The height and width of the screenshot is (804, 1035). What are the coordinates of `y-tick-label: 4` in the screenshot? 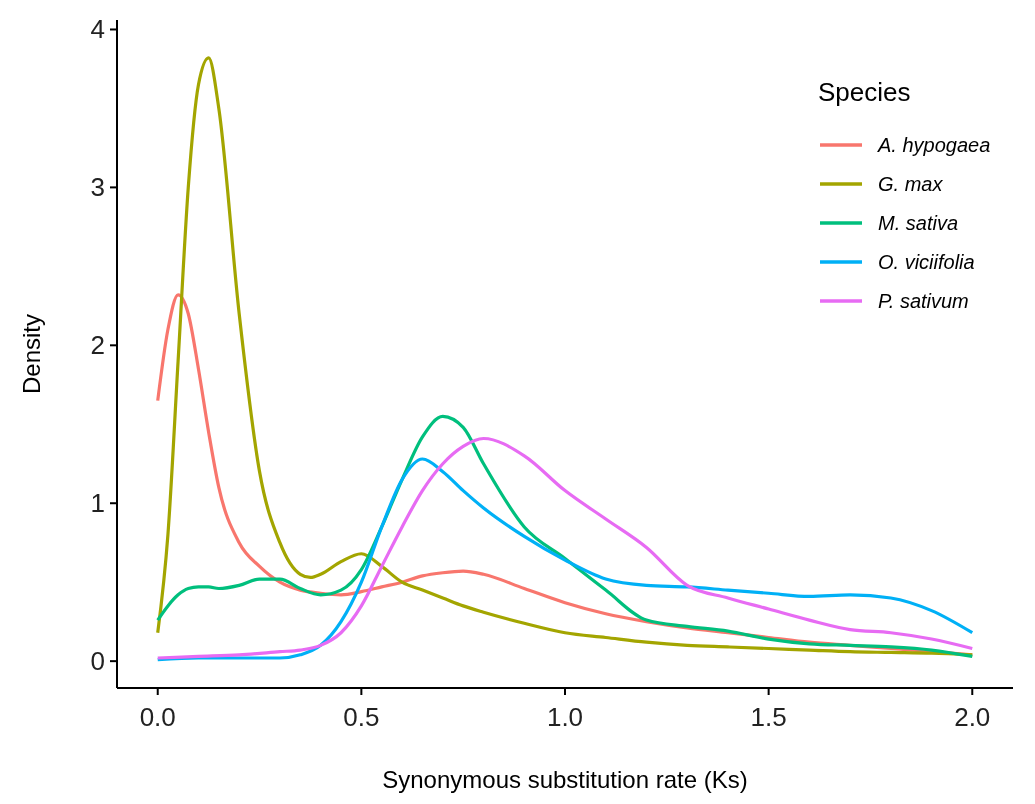 It's located at (97, 29).